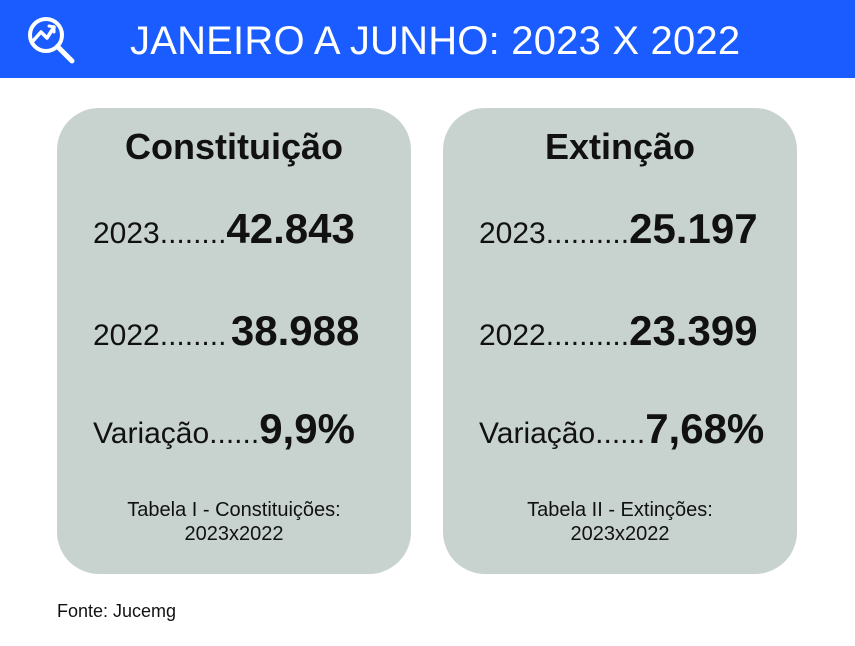  What do you see at coordinates (307, 428) in the screenshot?
I see `row-value: 9,9%` at bounding box center [307, 428].